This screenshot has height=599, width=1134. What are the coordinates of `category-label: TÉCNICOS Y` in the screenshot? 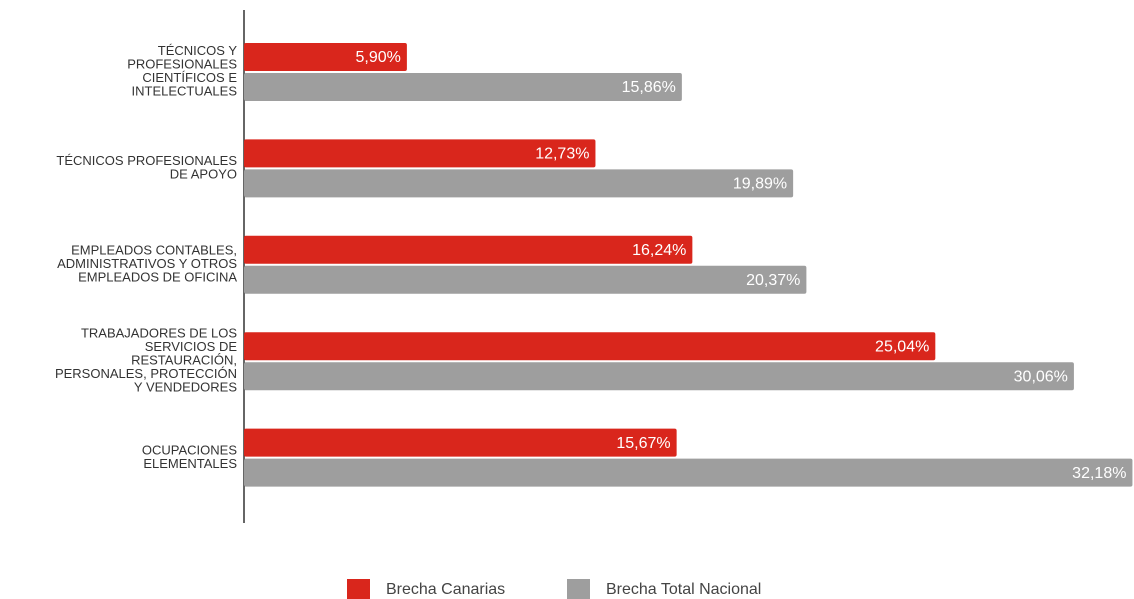 It's located at (198, 50).